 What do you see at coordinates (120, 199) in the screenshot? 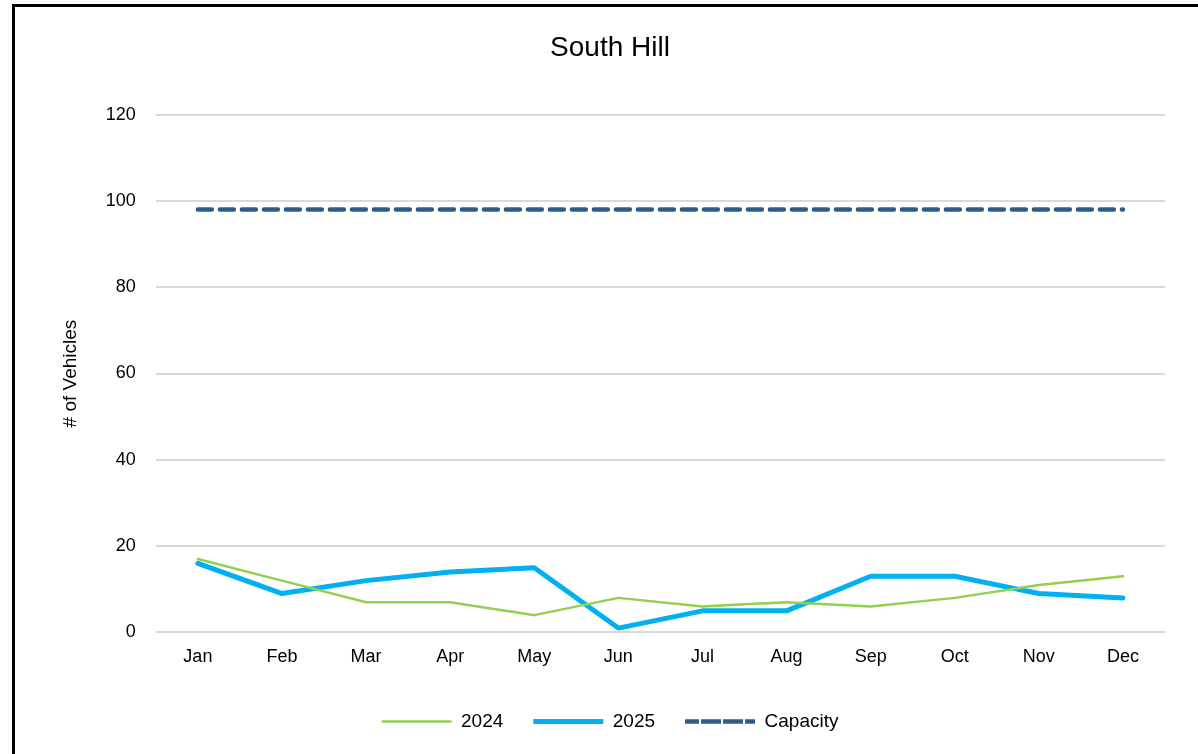
I see `y-tick-label: 100` at bounding box center [120, 199].